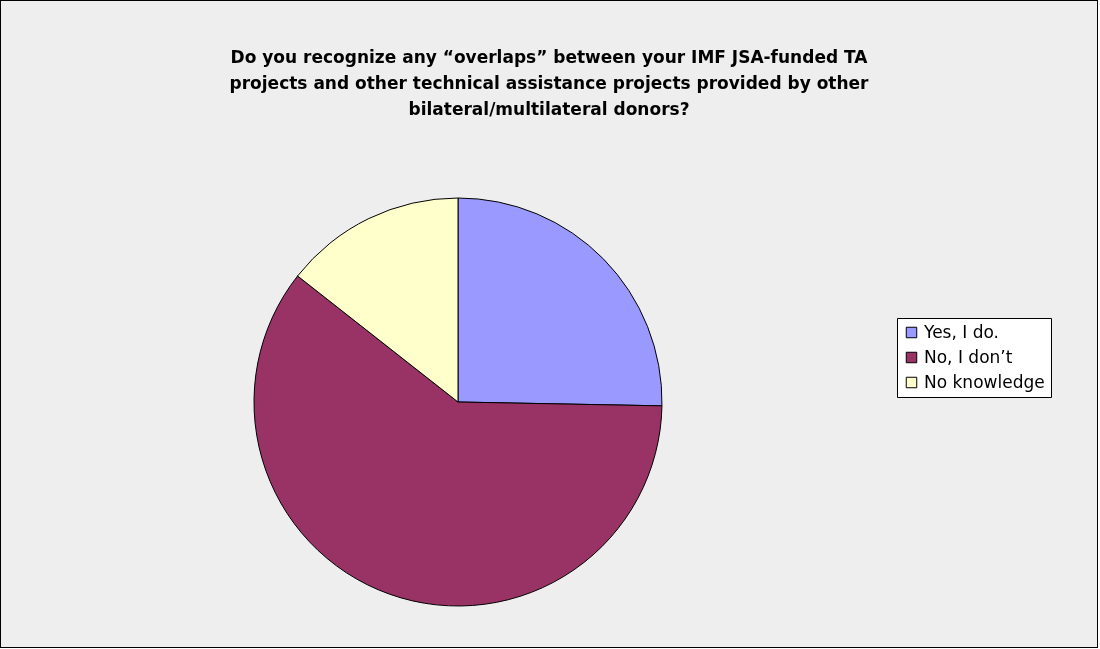 Image resolution: width=1100 pixels, height=649 pixels. What do you see at coordinates (549, 83) in the screenshot?
I see `chart-title: Do you recognize any “overlaps” between your IMF JSA-funded TA projects and other technical assistance projects provided by other bilateral/multilateral donors?` at bounding box center [549, 83].